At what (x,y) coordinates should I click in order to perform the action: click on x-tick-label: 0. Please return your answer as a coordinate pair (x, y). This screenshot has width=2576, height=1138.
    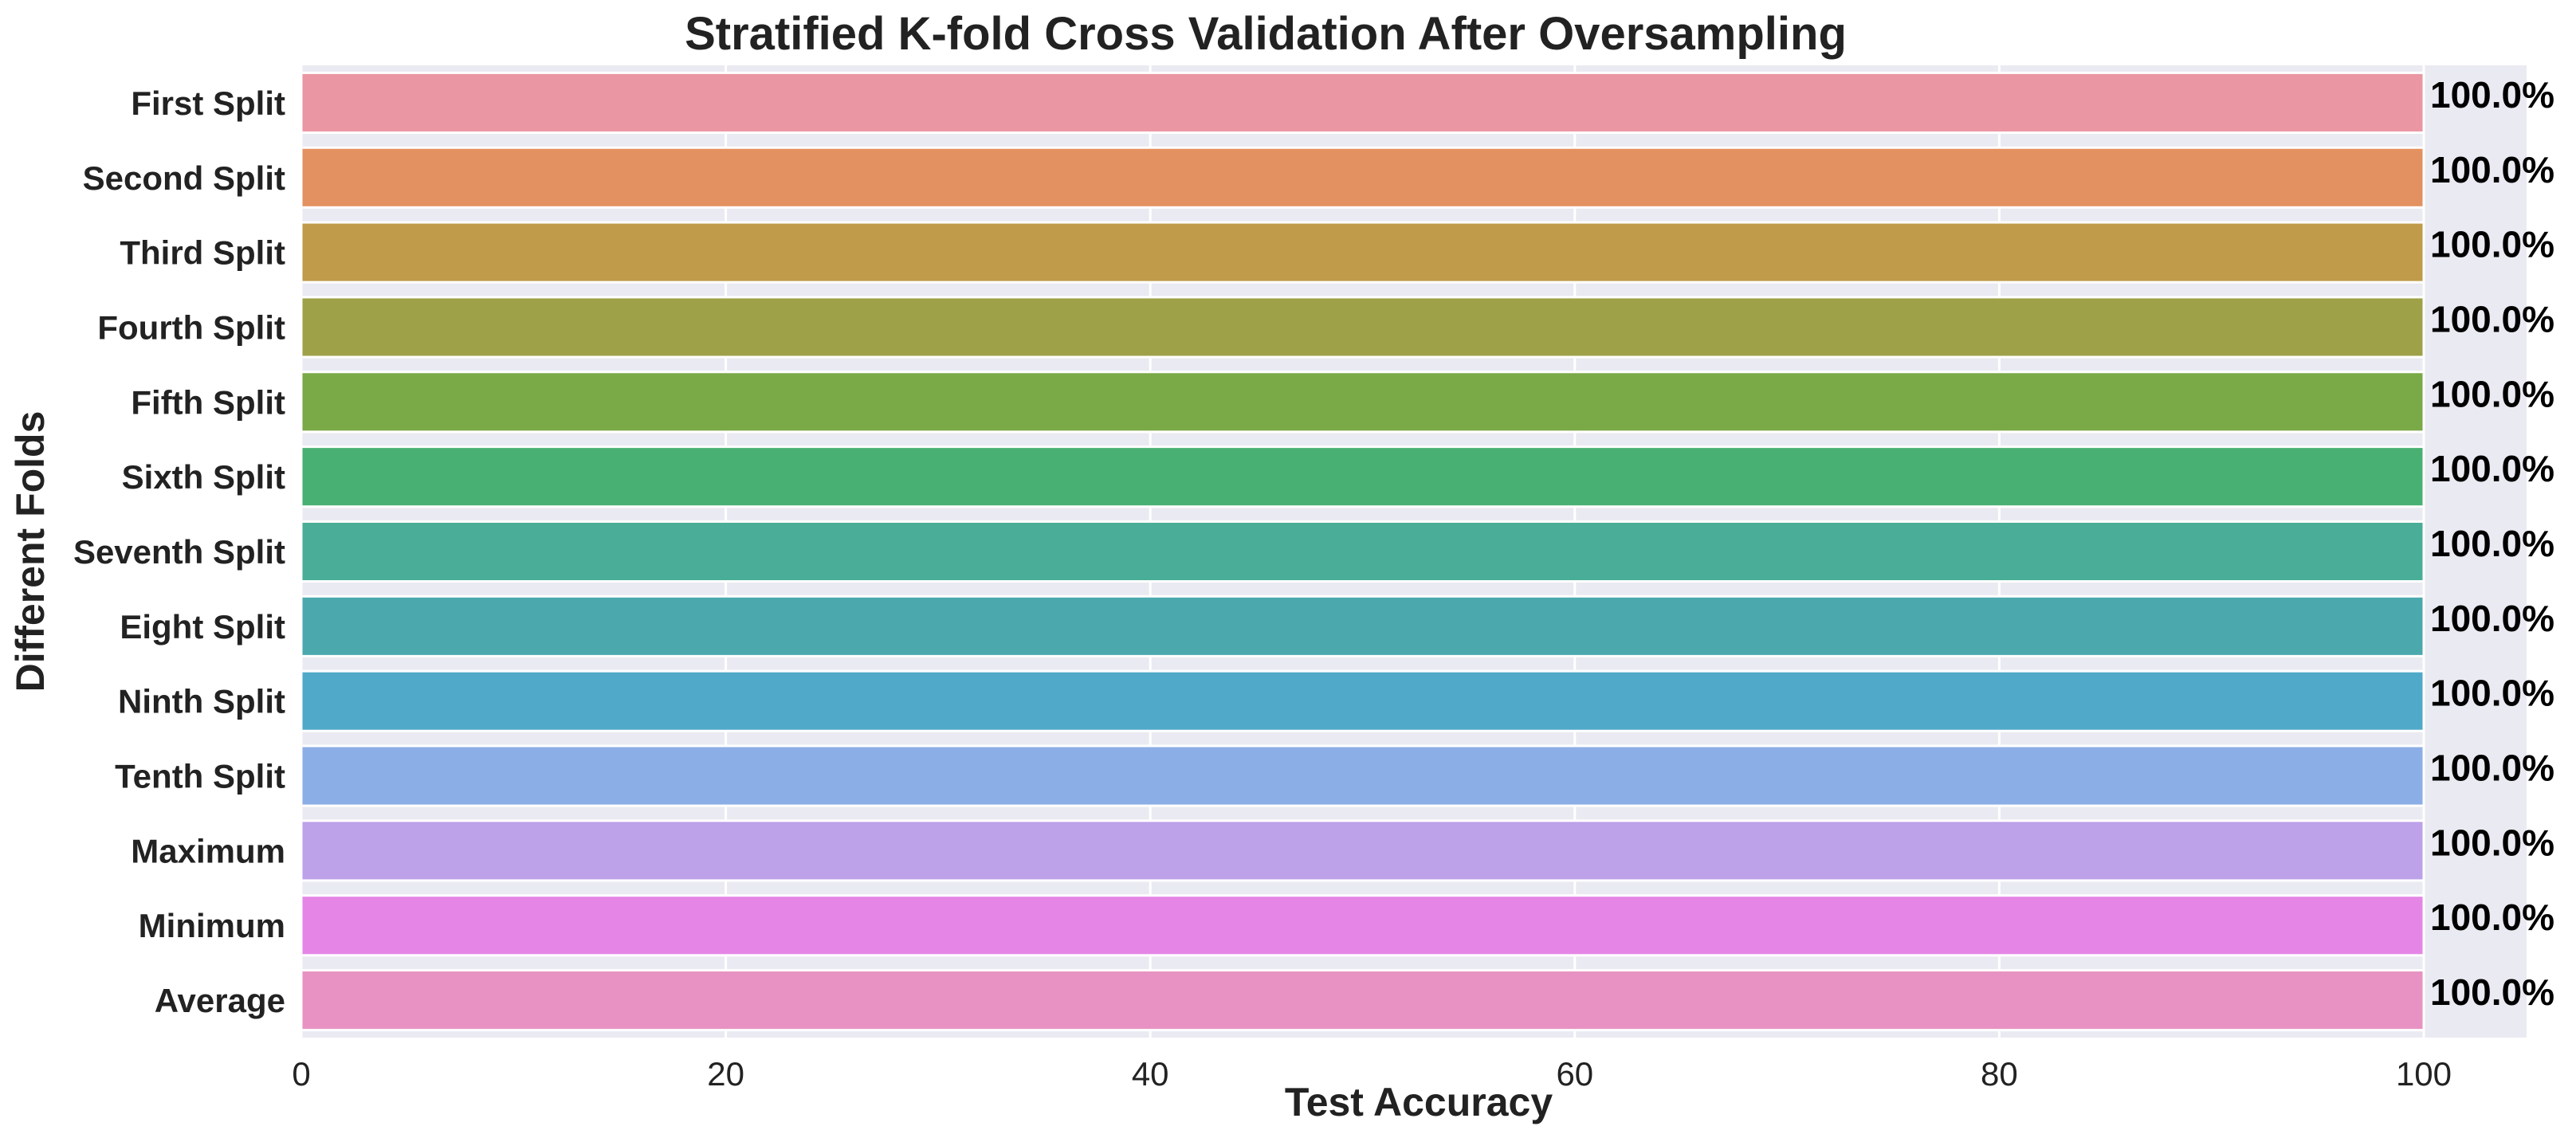
    Looking at the image, I should click on (301, 1074).